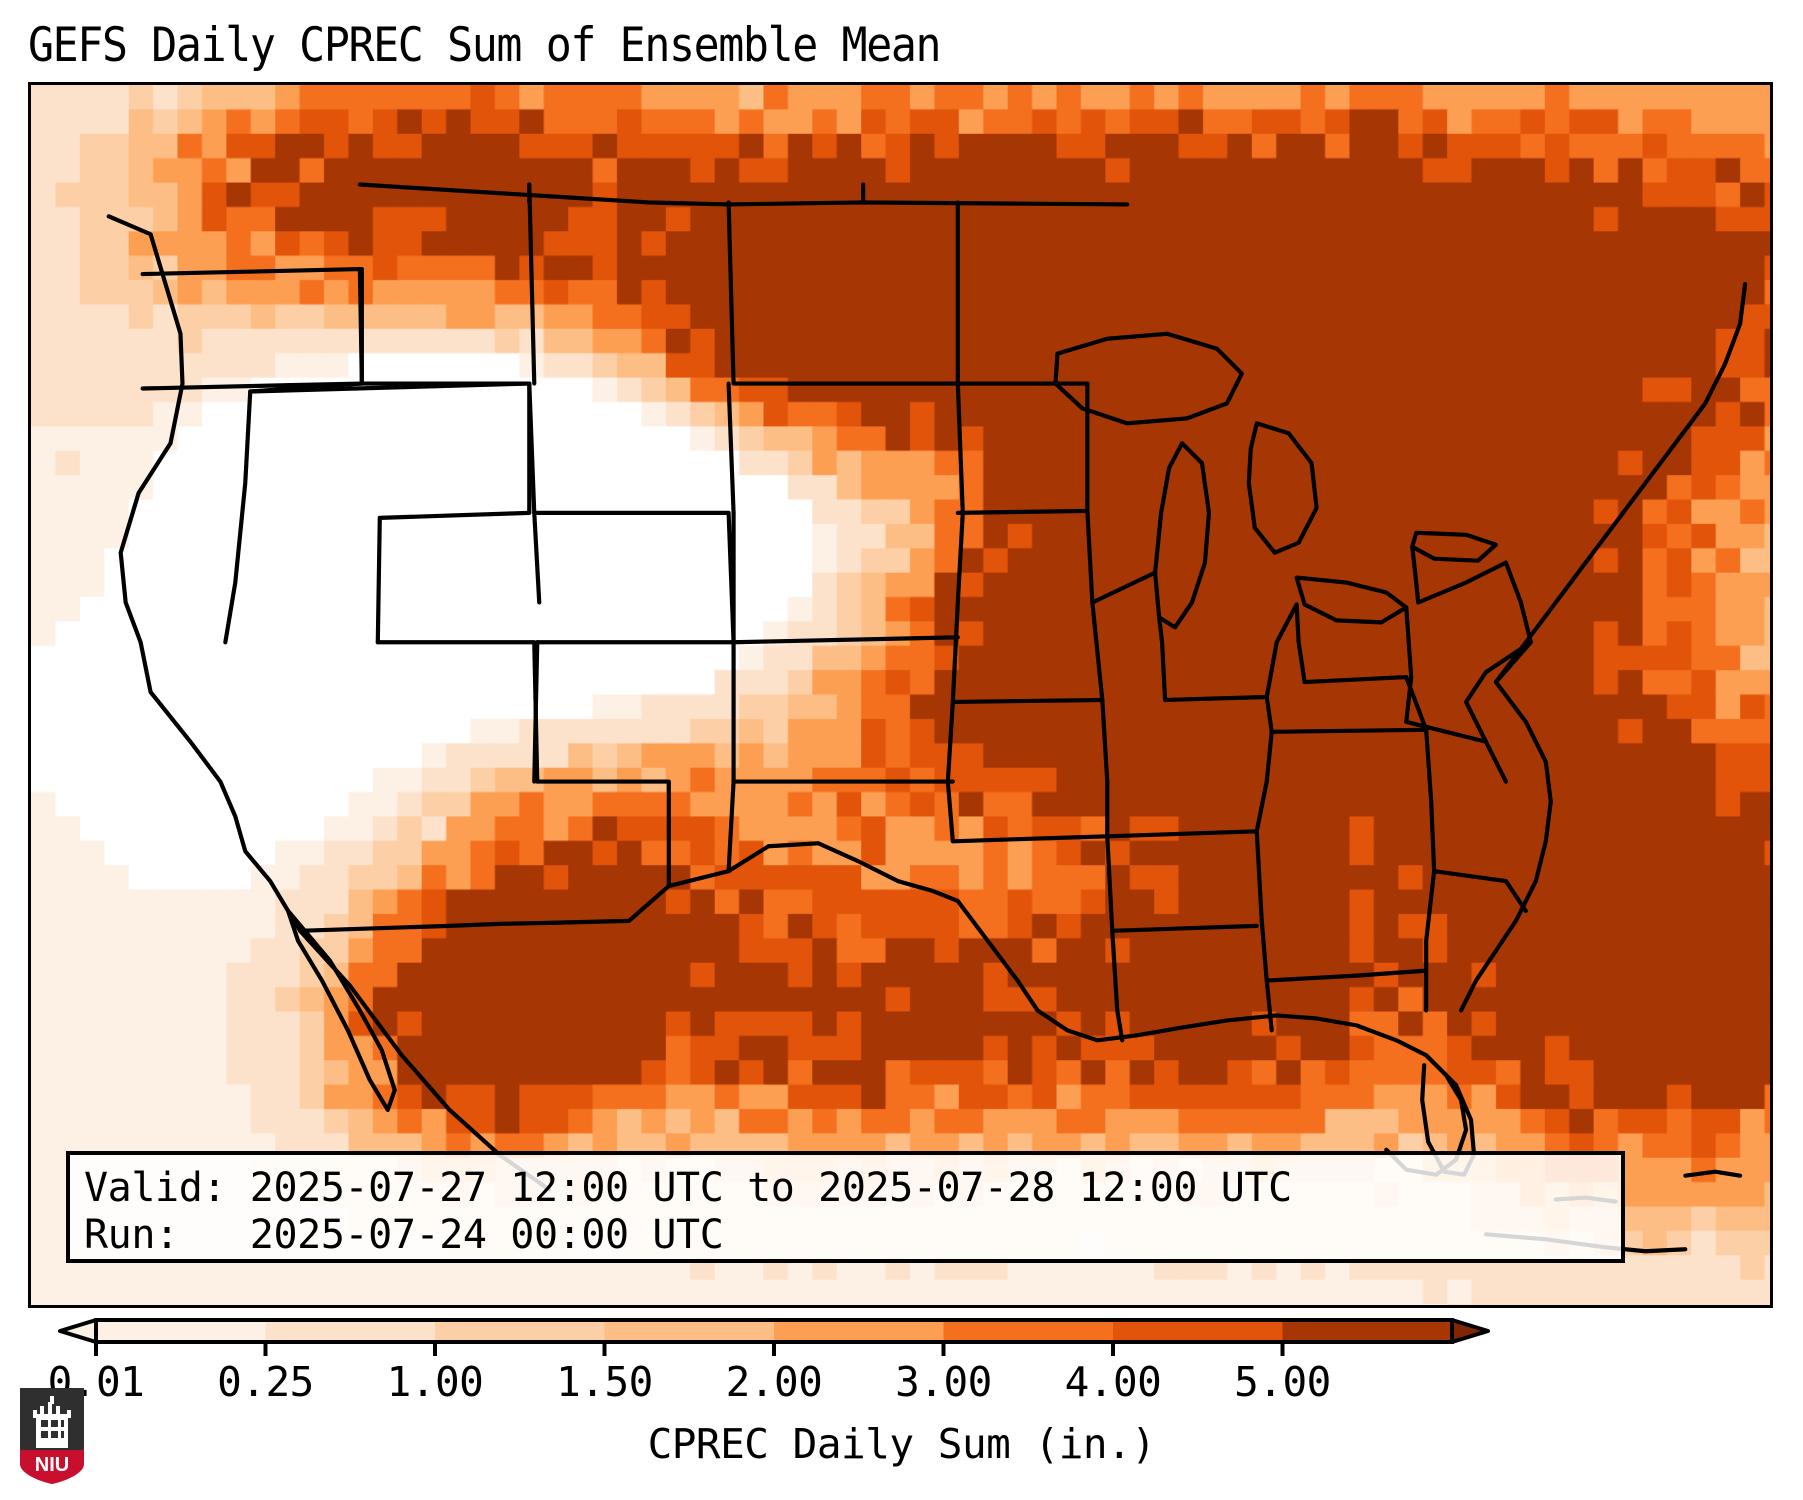 This screenshot has width=1803, height=1500. What do you see at coordinates (78, 1331) in the screenshot?
I see `colorbar-extend-left` at bounding box center [78, 1331].